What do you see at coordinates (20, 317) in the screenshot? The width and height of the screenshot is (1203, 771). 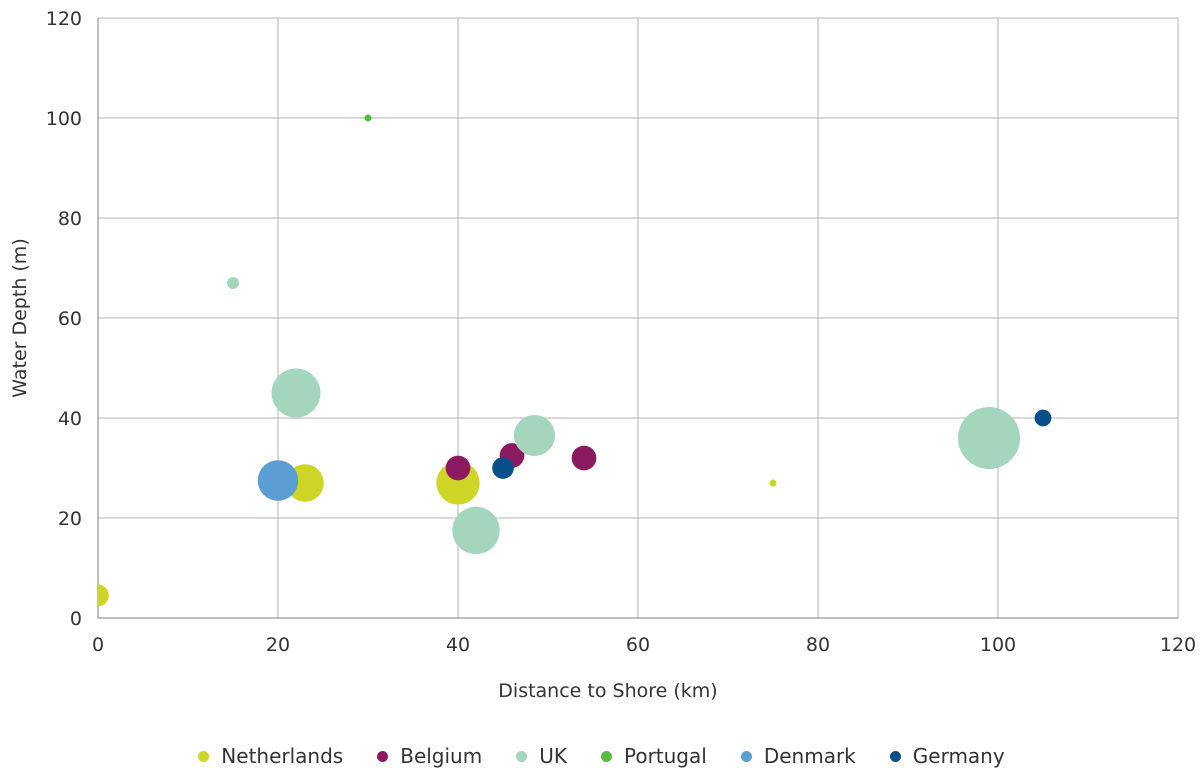 I see `y-axis-title: Water Depth (m)` at bounding box center [20, 317].